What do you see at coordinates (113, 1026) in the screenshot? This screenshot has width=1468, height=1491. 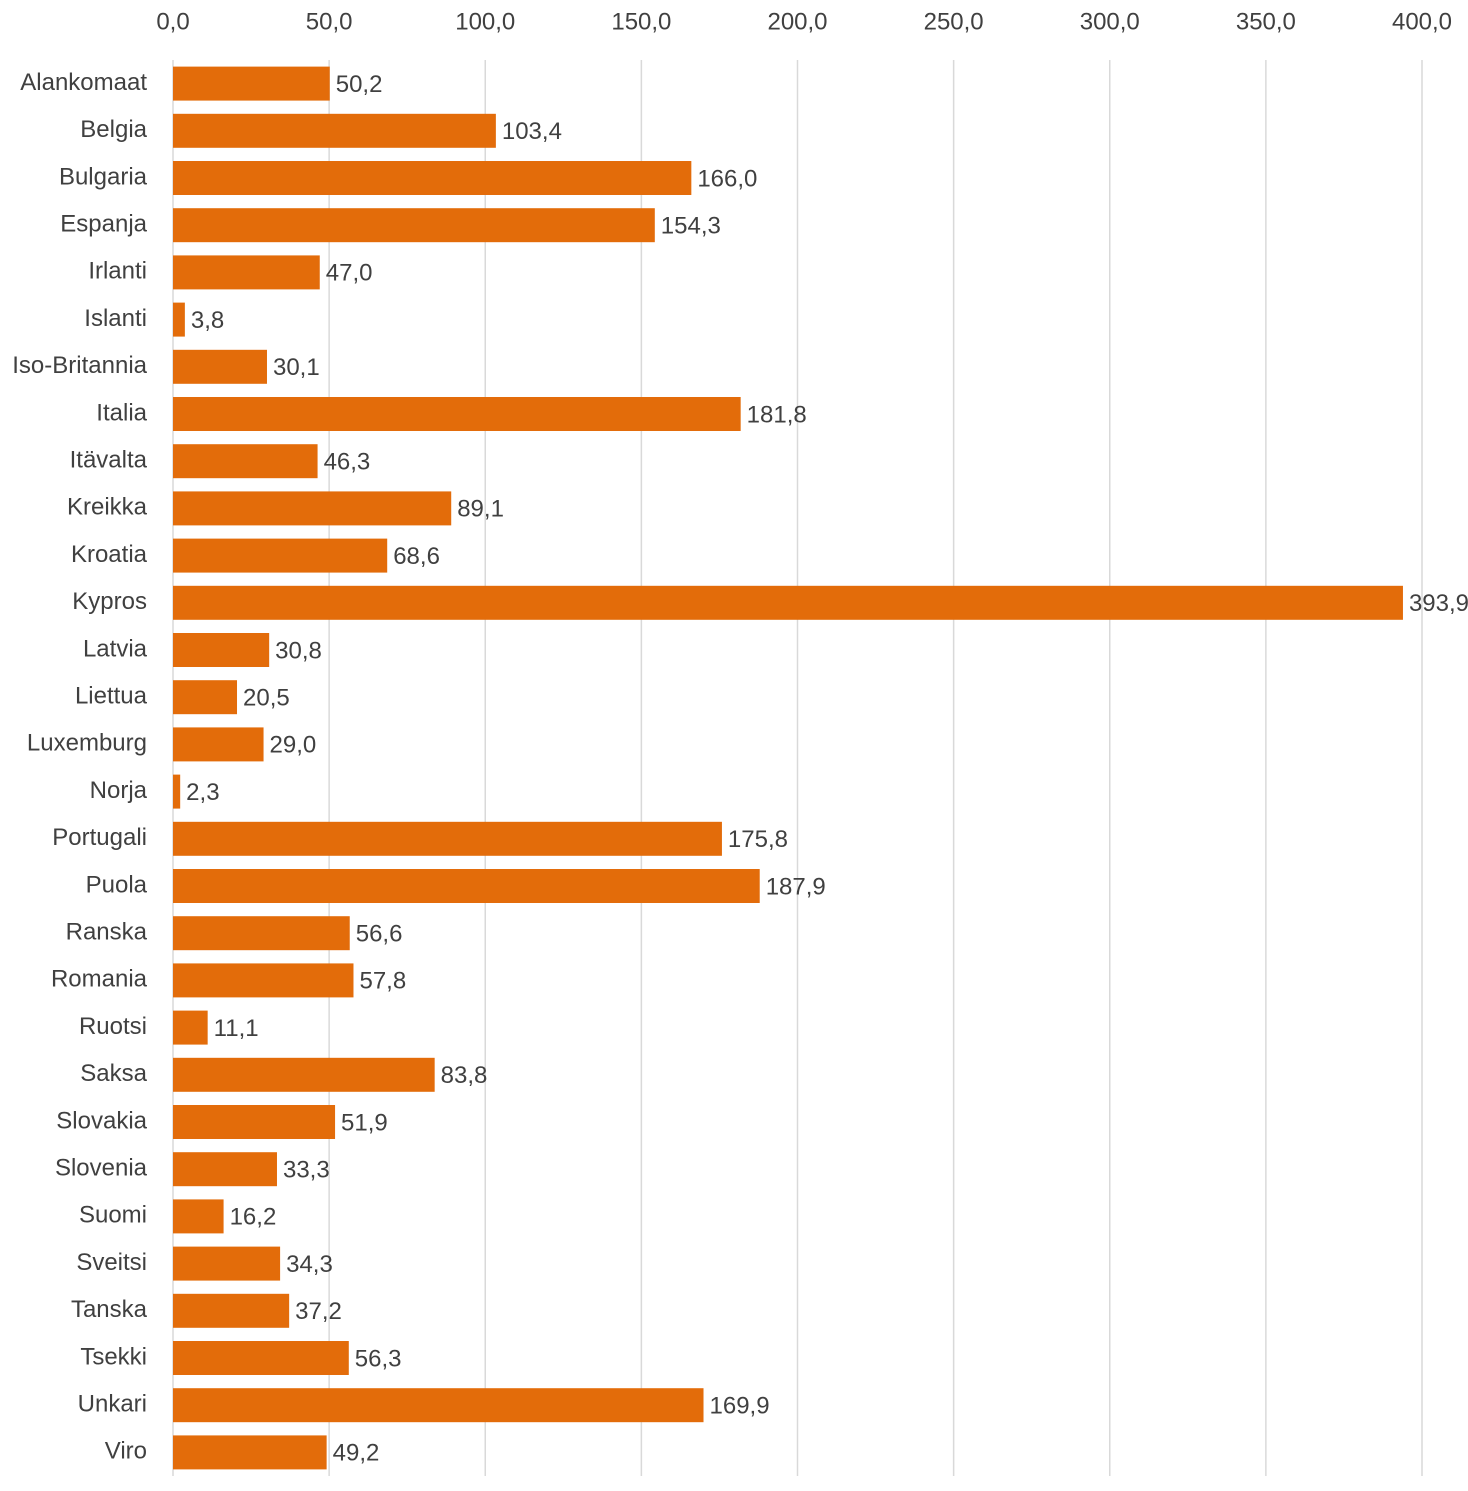 I see `category-label: Ruotsi` at bounding box center [113, 1026].